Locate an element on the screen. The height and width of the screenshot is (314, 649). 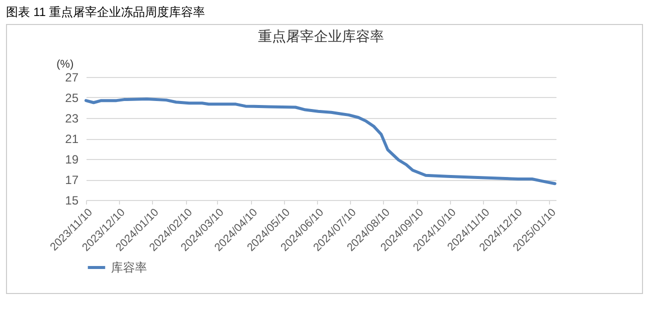
y-tick-label: 27 is located at coordinates (72, 77).